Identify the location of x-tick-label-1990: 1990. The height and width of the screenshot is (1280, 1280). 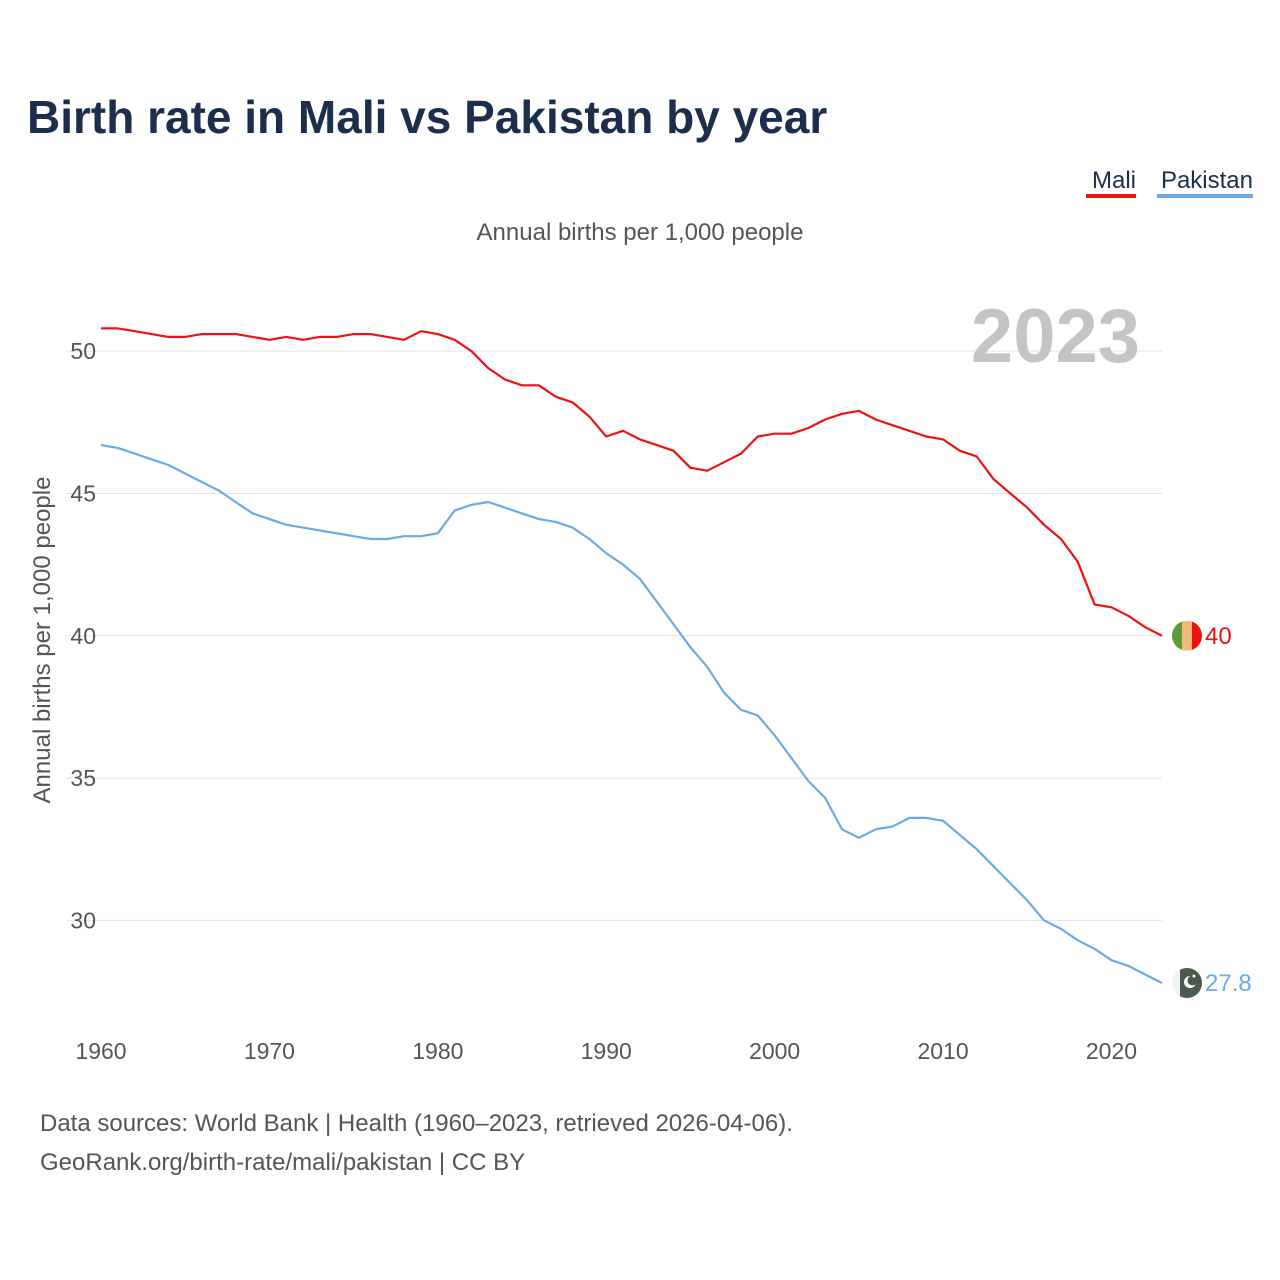
(606, 1051).